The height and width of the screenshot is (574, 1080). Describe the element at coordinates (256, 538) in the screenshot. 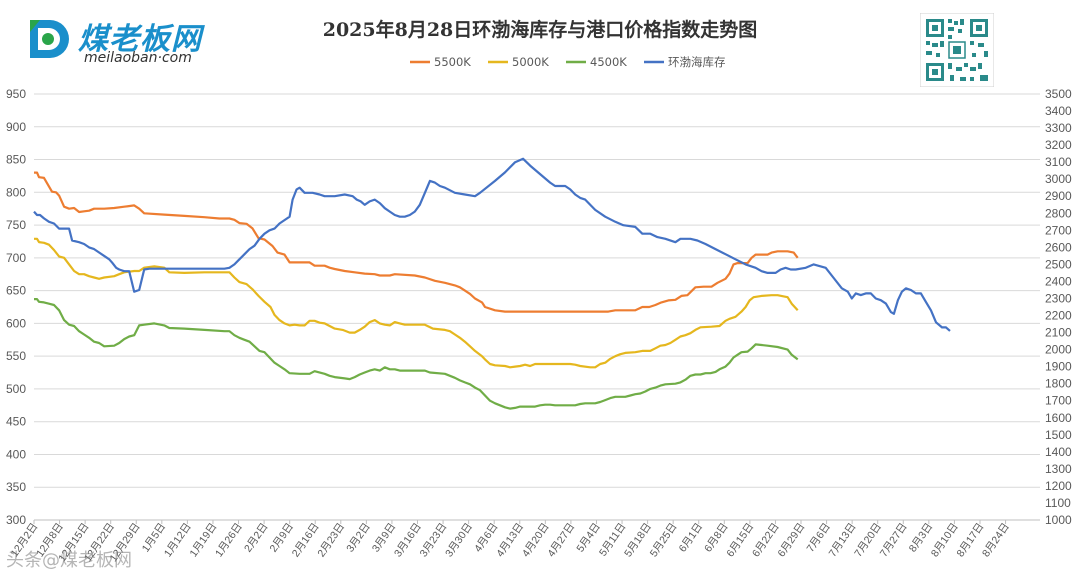

I see `x-tick-label: 2月2日` at that location.